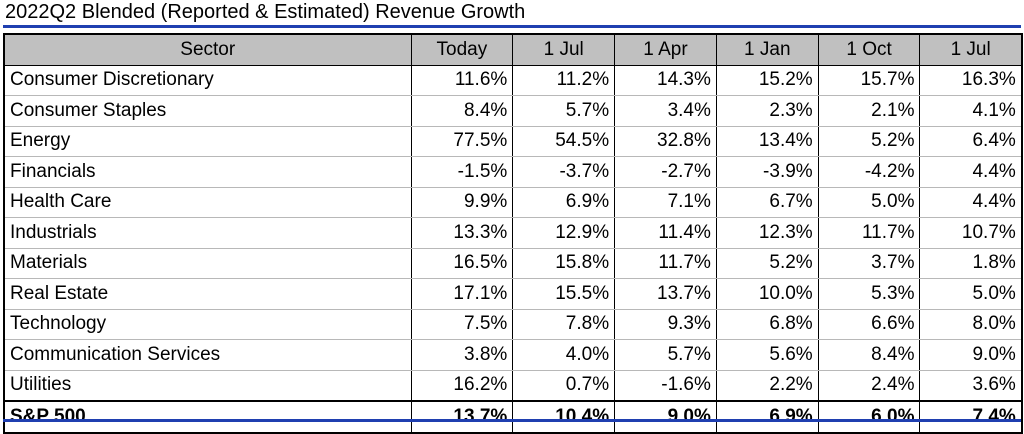  What do you see at coordinates (970, 324) in the screenshot?
I see `growth-value: 8.0%` at bounding box center [970, 324].